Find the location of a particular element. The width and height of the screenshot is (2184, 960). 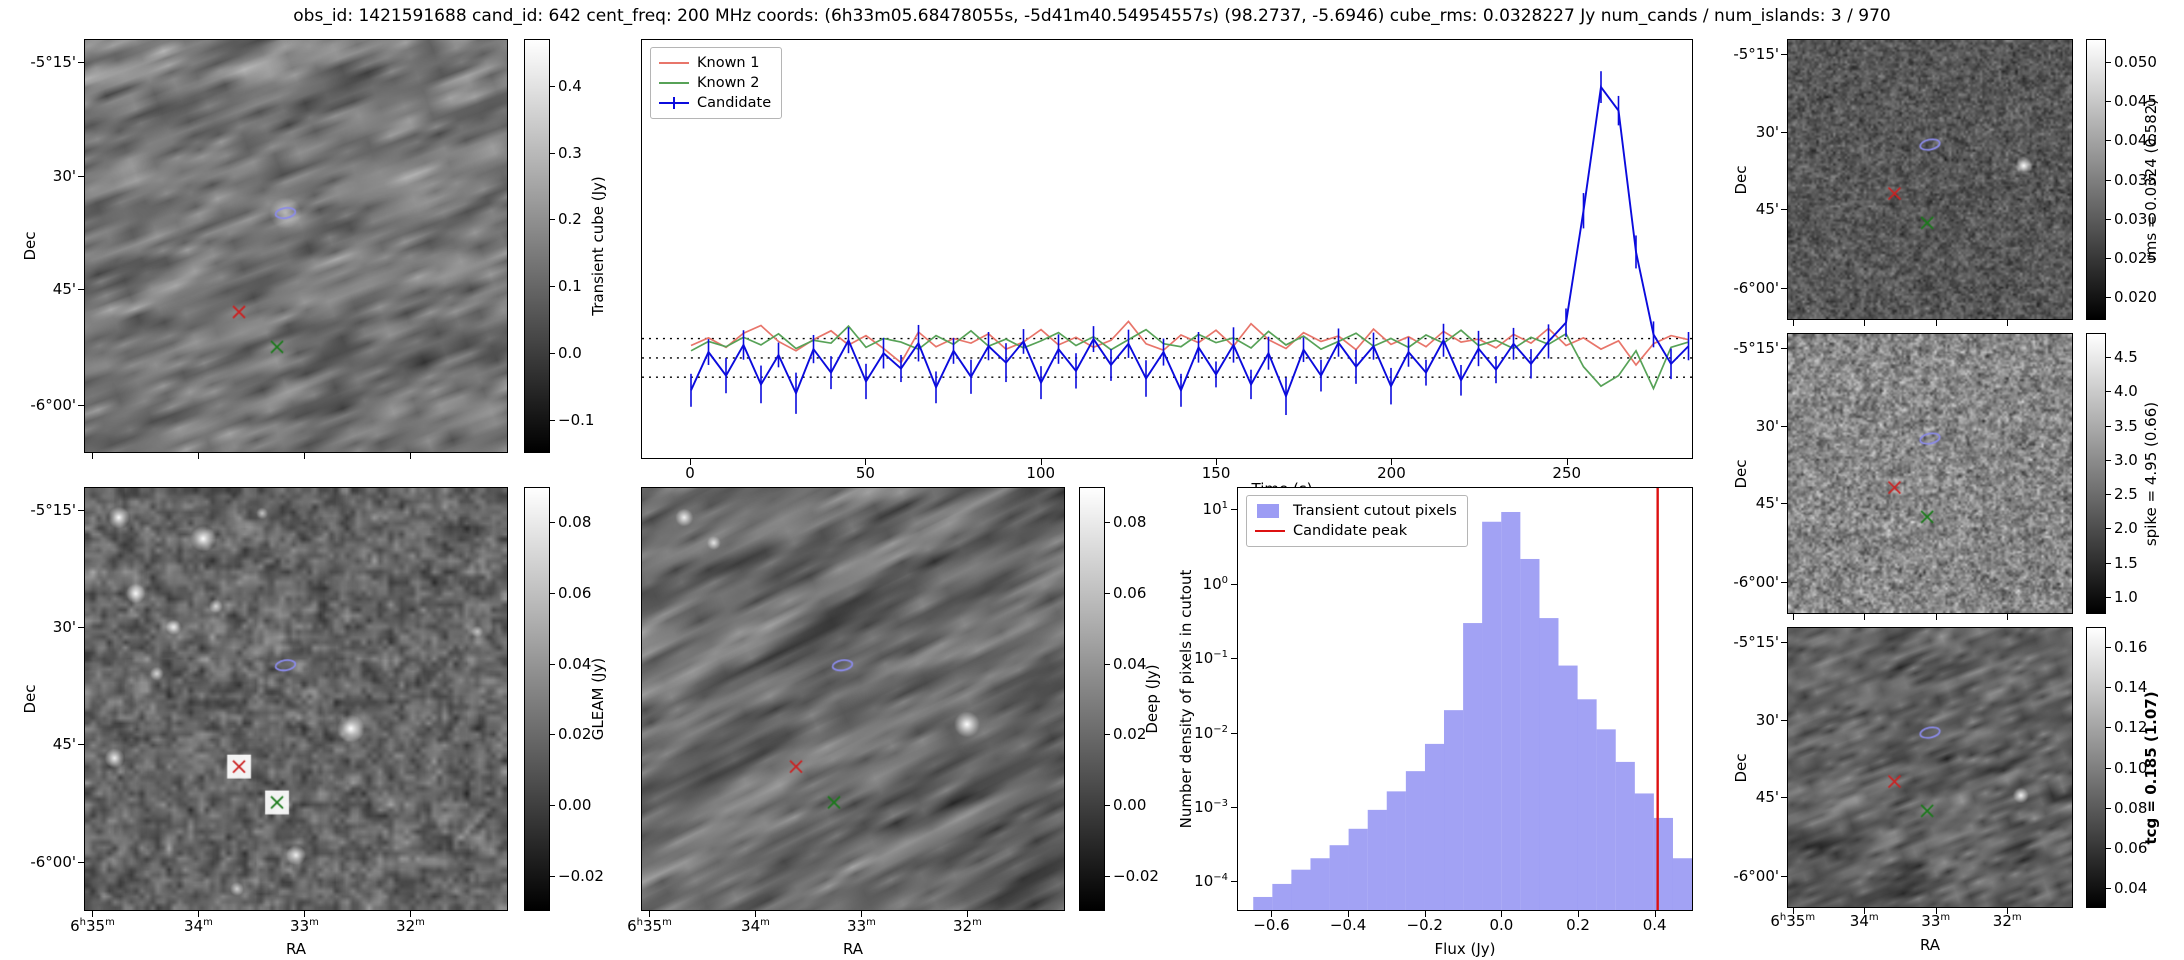

spike-colorbar-label: spike = 4.95 (0.66) is located at coordinates (2151, 473).